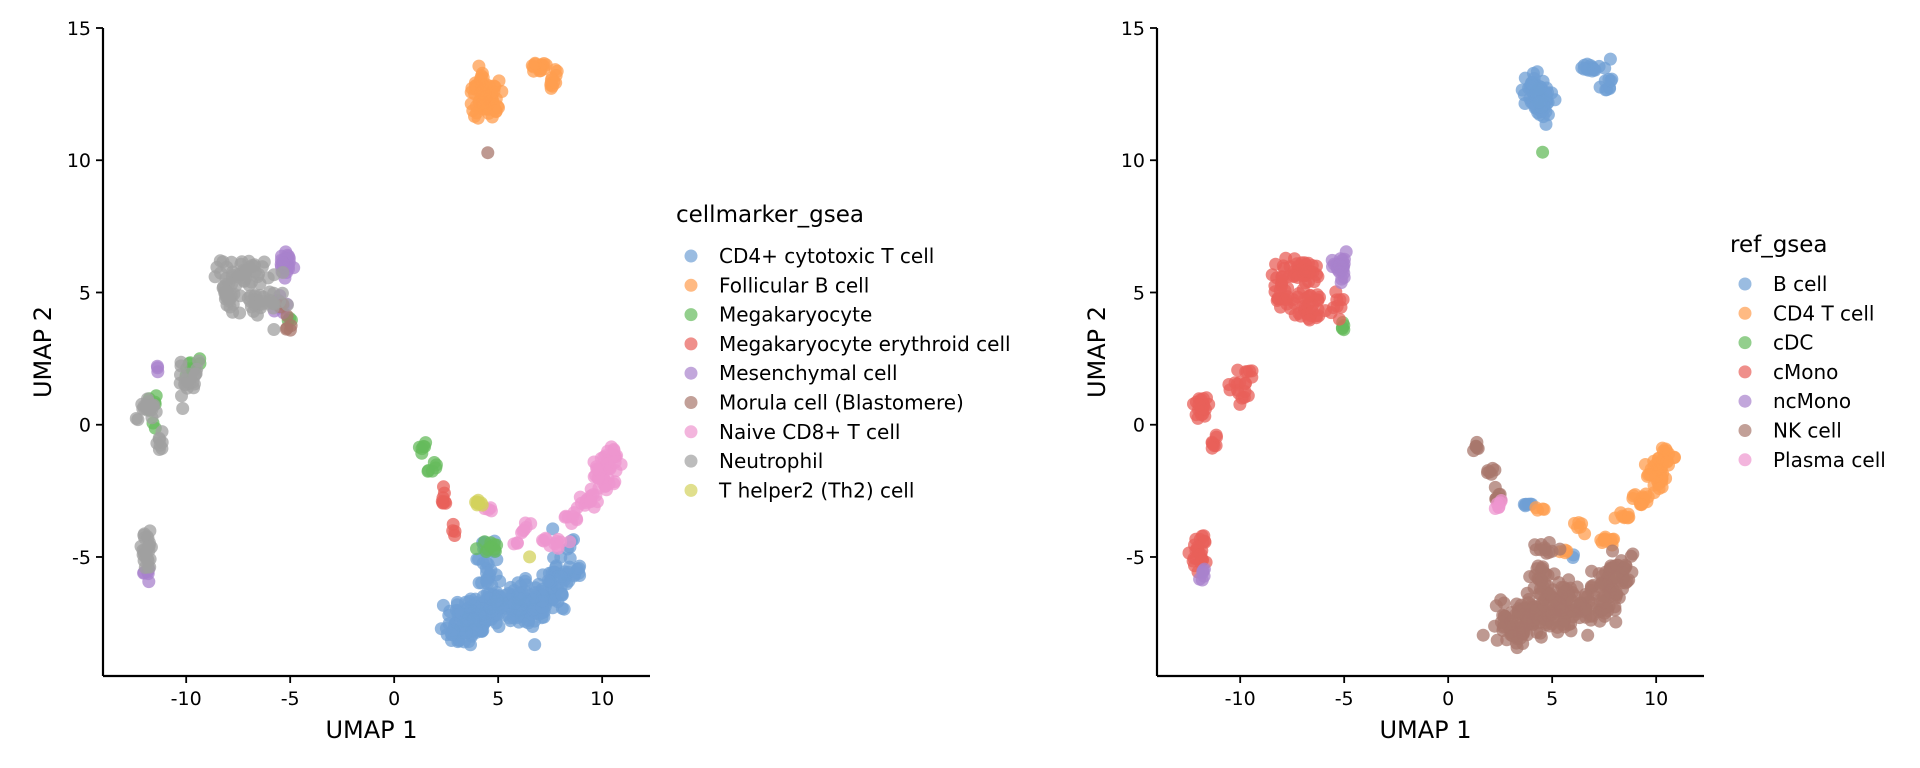  I want to click on x-tick-label: -5, so click(290, 699).